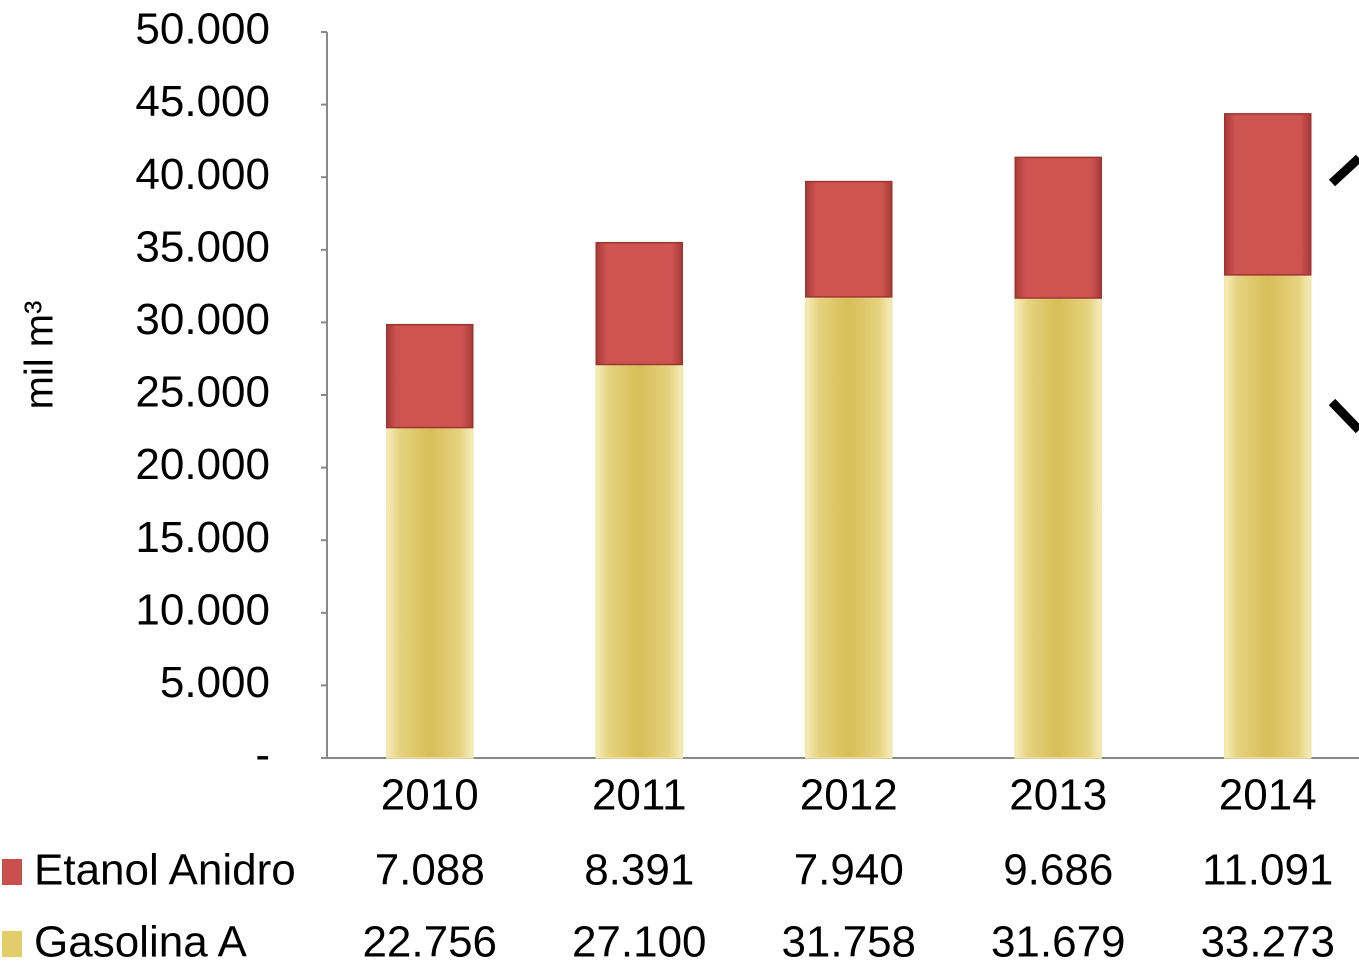  What do you see at coordinates (849, 870) in the screenshot?
I see `table-value: 7.940` at bounding box center [849, 870].